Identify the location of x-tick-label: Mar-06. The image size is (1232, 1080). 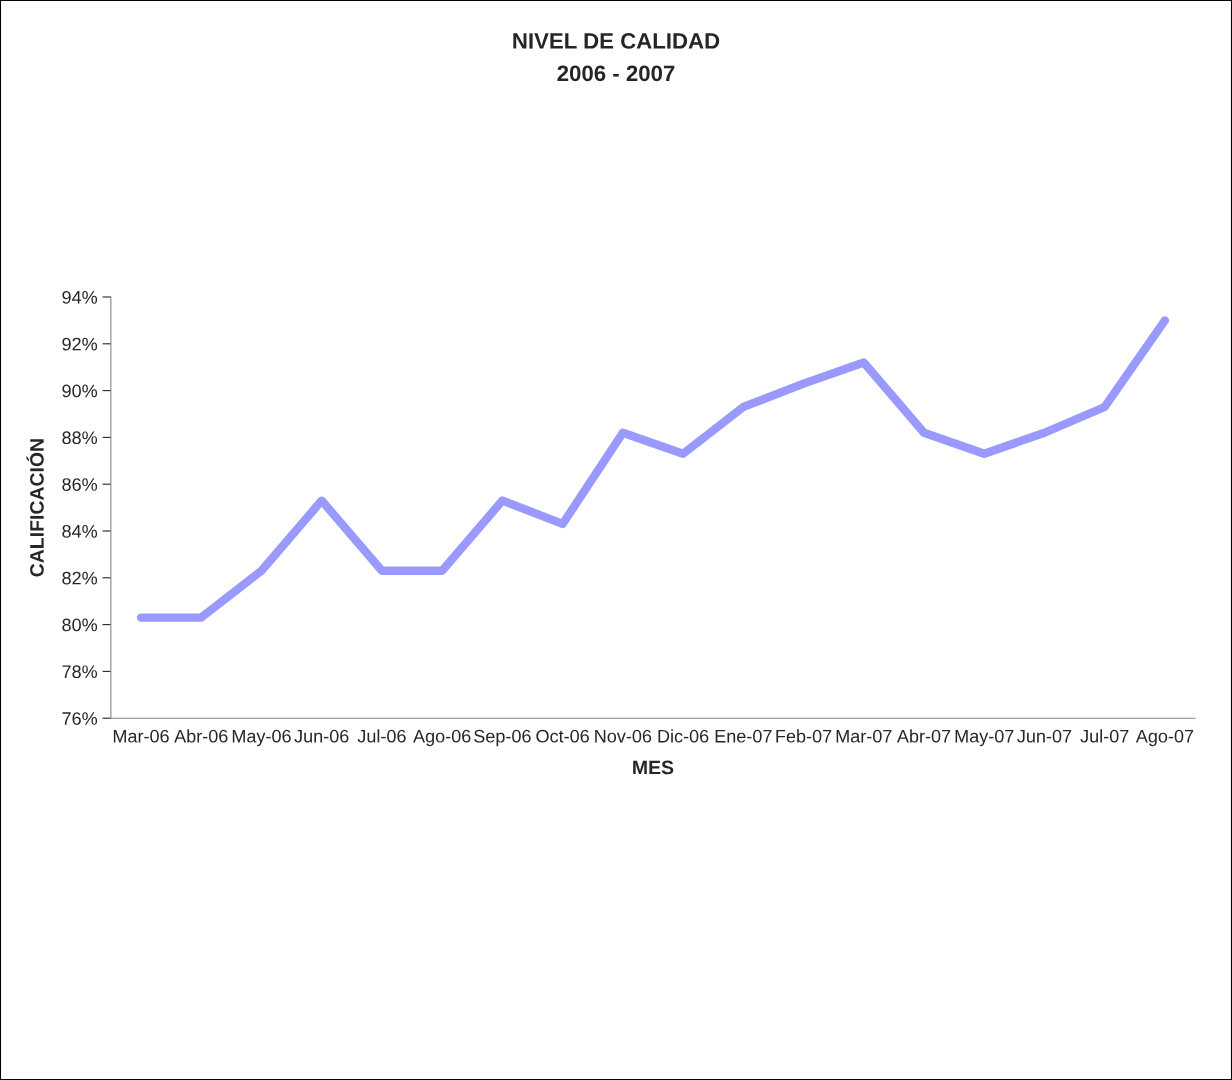
(141, 736).